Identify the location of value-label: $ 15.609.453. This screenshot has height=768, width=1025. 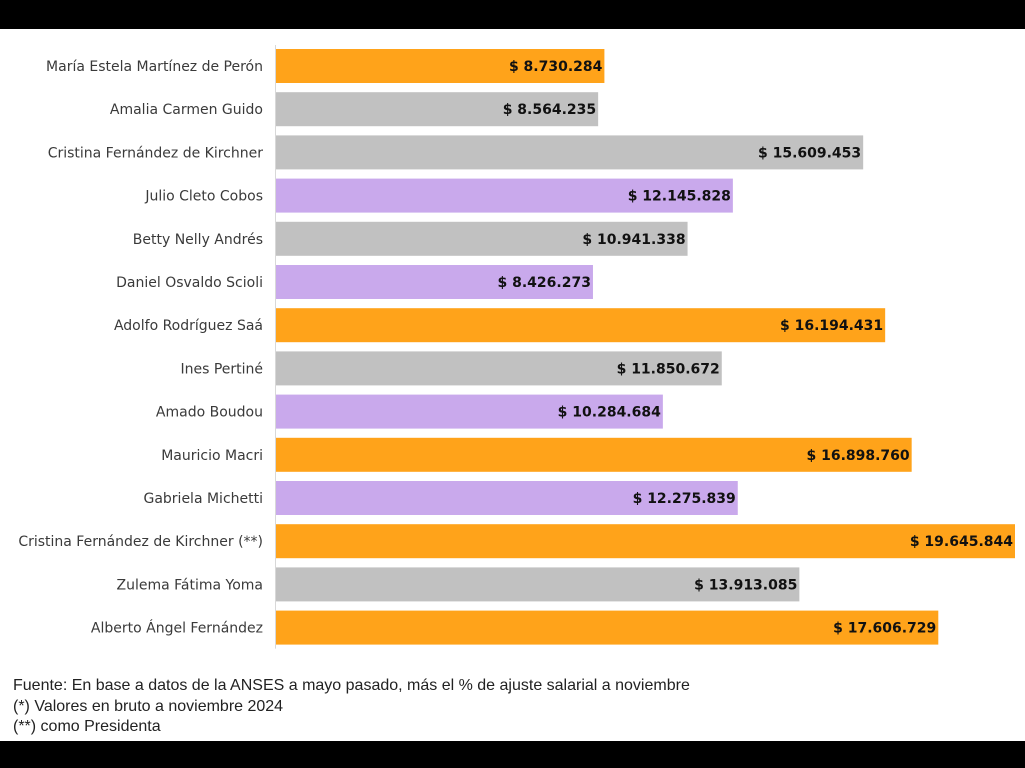
(809, 153).